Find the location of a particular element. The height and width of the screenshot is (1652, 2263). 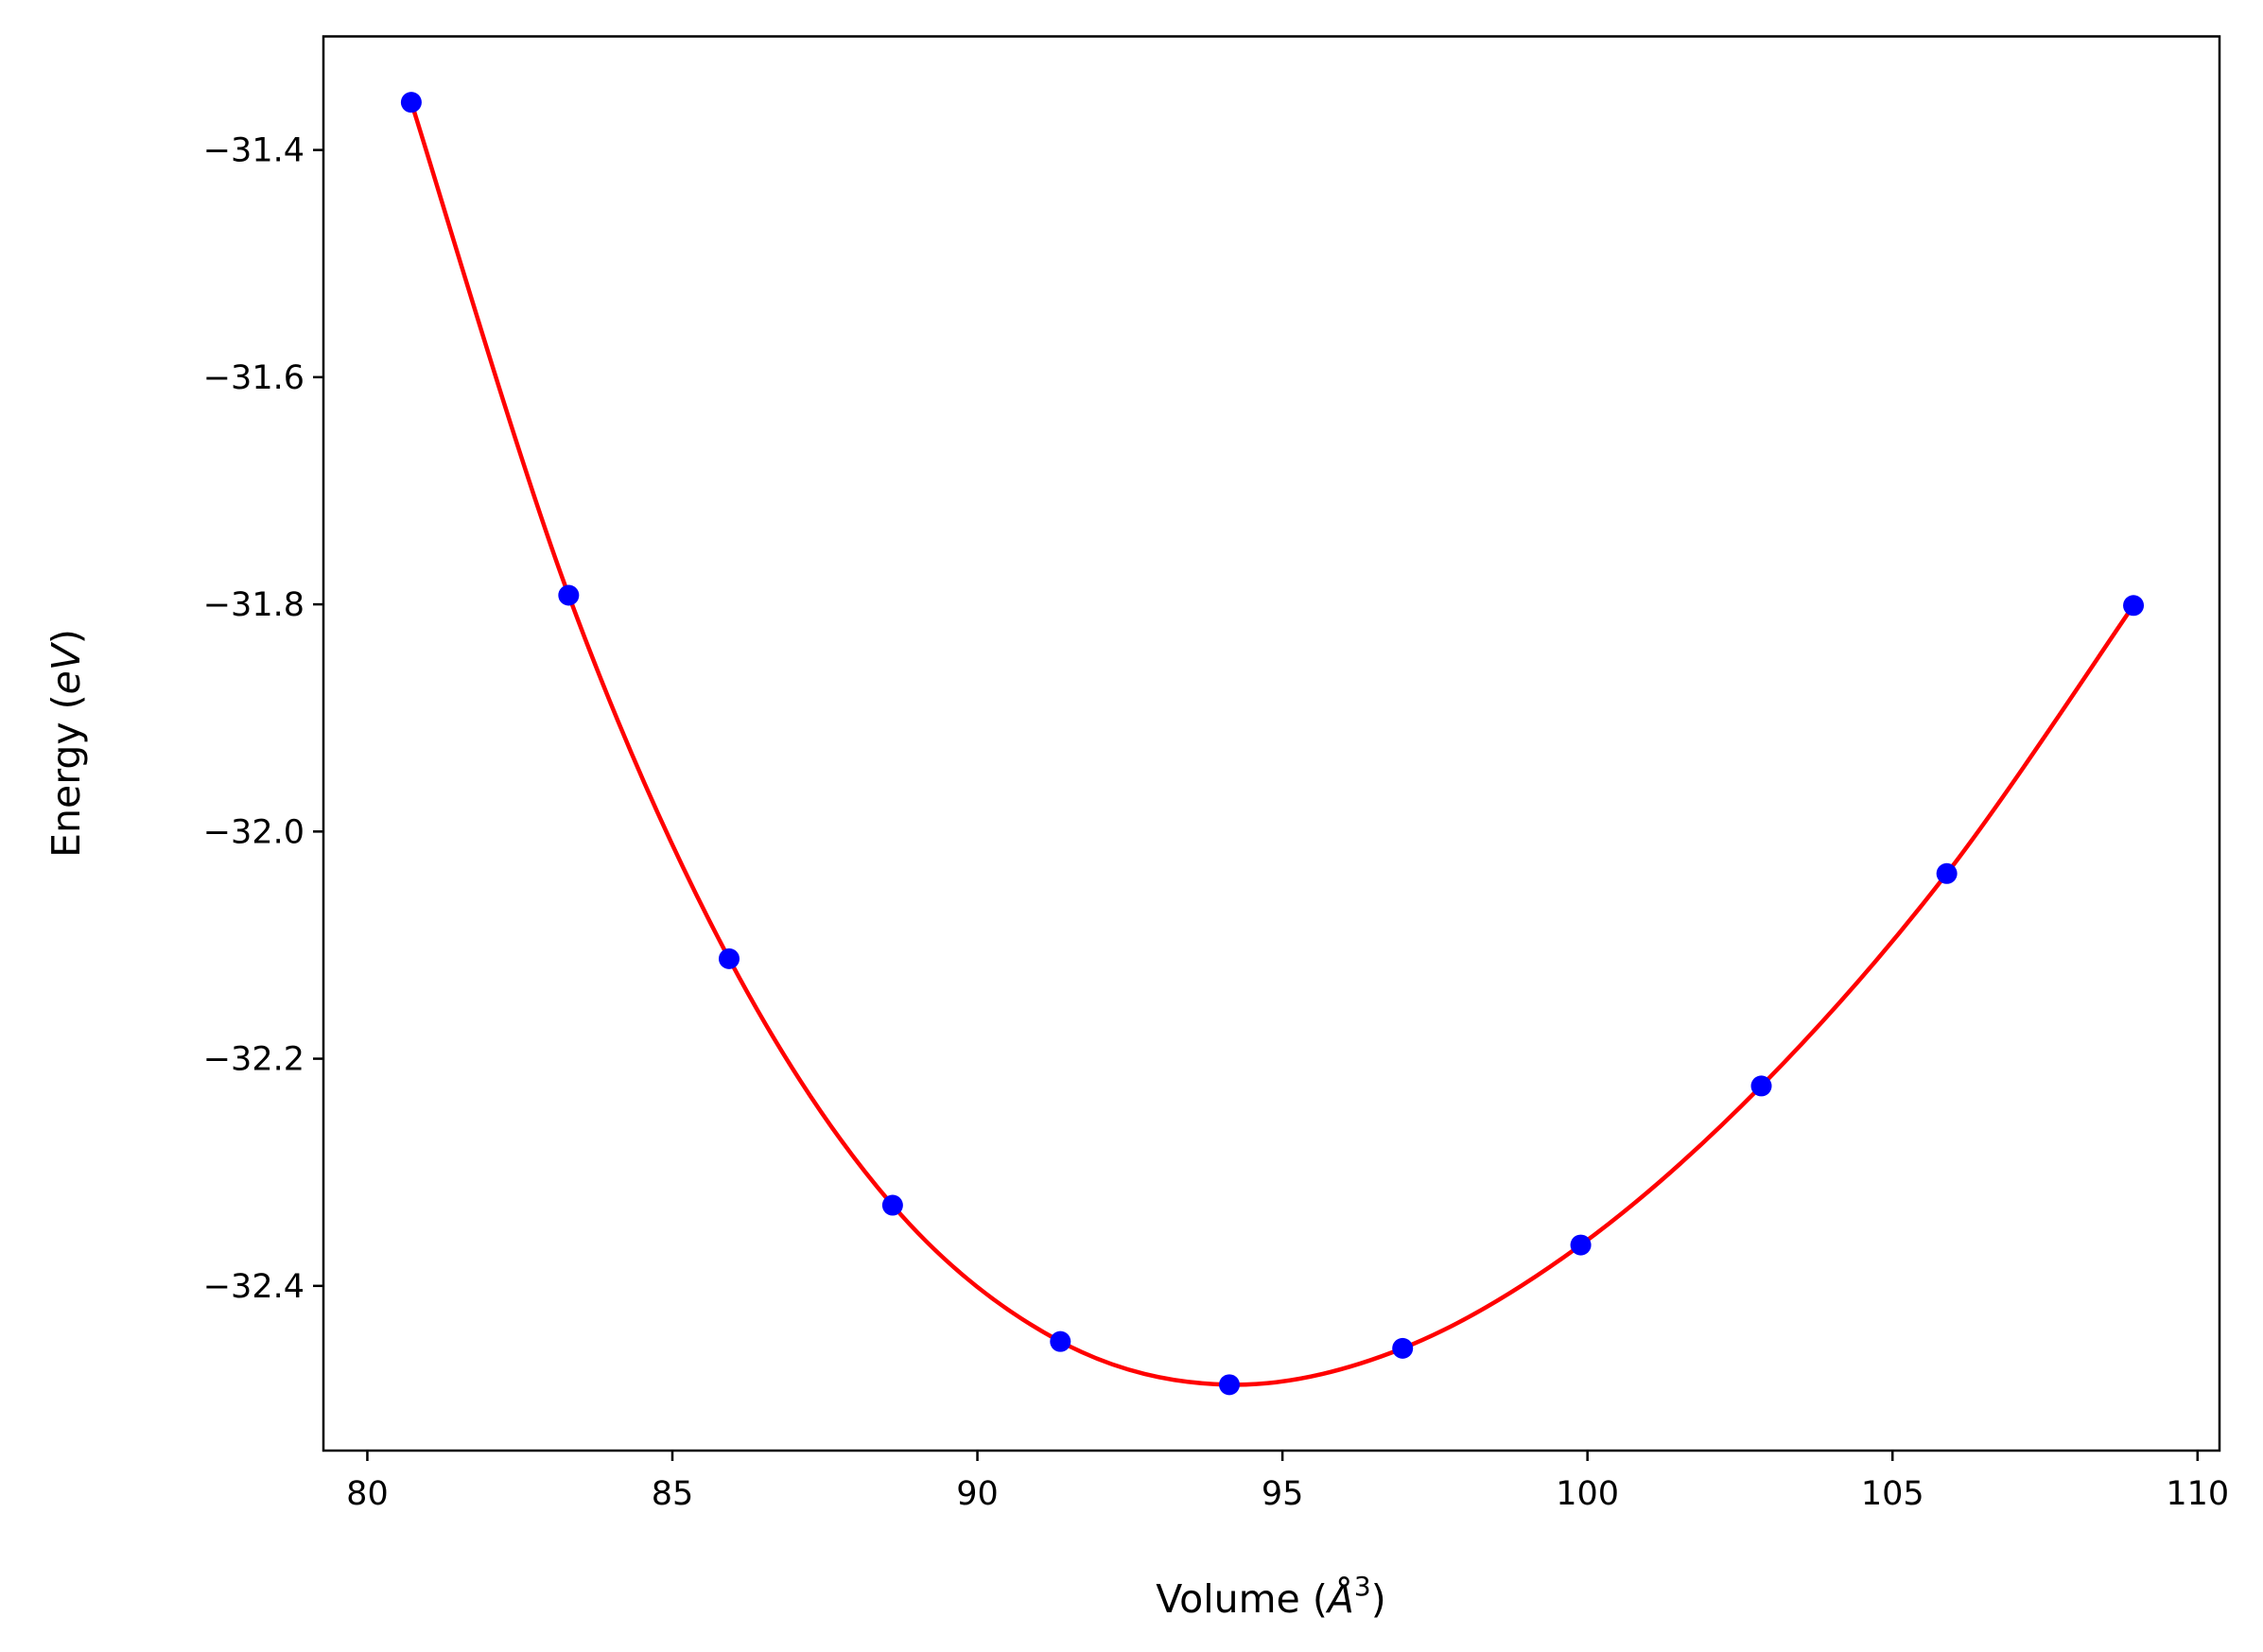

x-axis-label: Volume (Å3) is located at coordinates (1270, 1597).